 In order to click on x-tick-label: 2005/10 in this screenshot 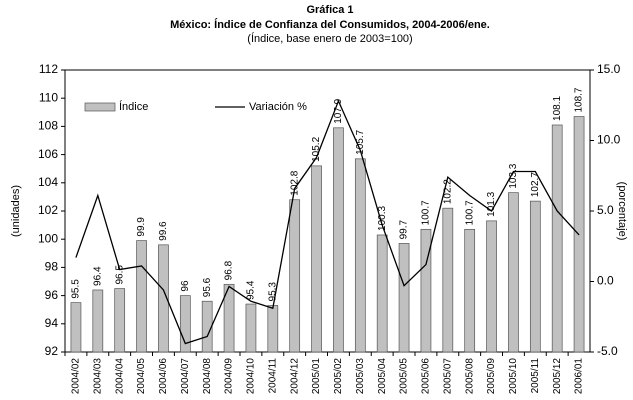, I will do `click(513, 376)`.